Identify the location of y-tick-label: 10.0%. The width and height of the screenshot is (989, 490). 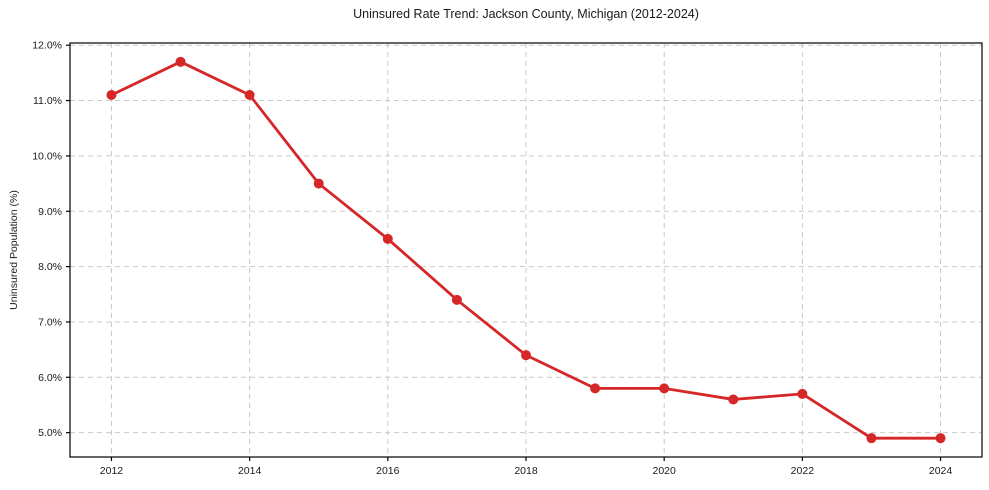
(47, 156).